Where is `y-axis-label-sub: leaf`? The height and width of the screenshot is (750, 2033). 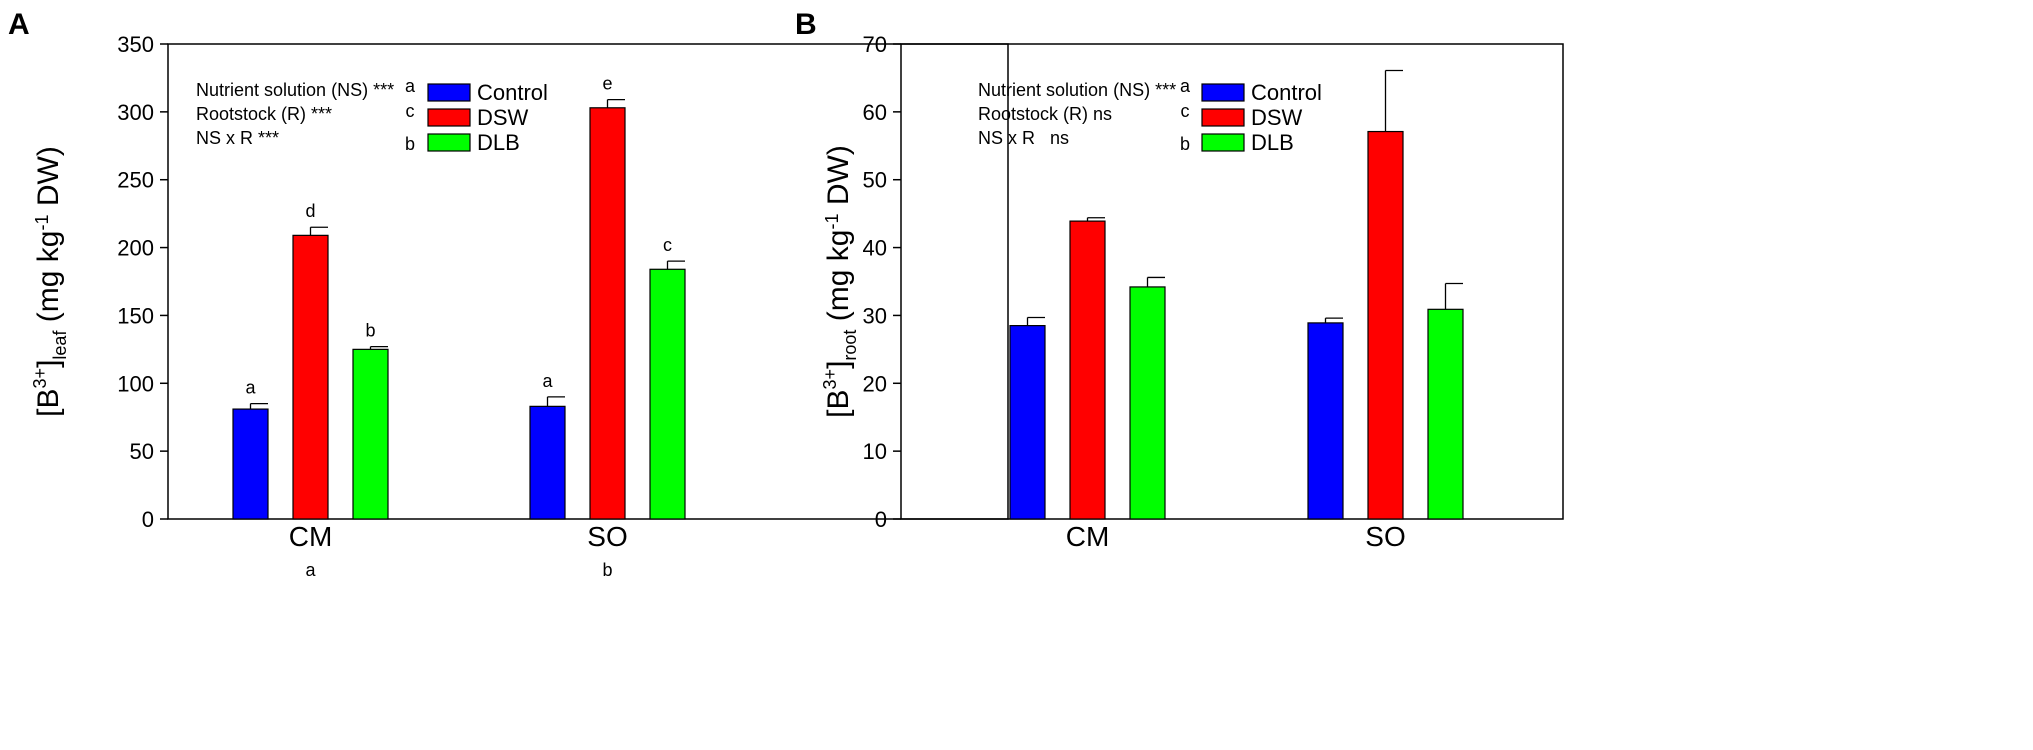 y-axis-label-sub: leaf is located at coordinates (60, 345).